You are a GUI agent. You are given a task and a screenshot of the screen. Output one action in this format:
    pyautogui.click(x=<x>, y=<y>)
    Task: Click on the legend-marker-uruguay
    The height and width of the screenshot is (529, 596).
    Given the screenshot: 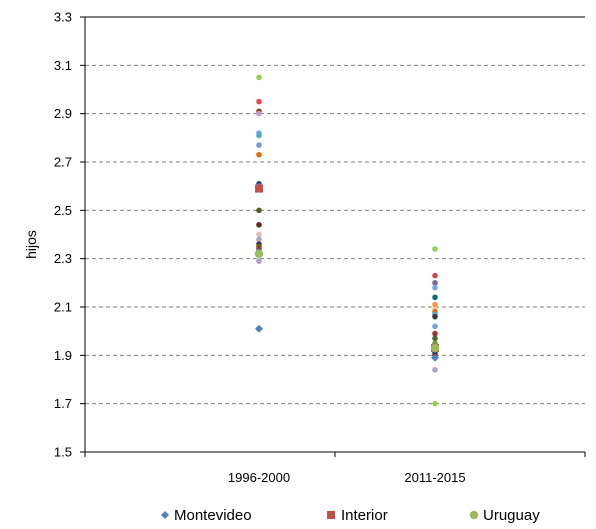 What is the action you would take?
    pyautogui.click(x=474, y=515)
    